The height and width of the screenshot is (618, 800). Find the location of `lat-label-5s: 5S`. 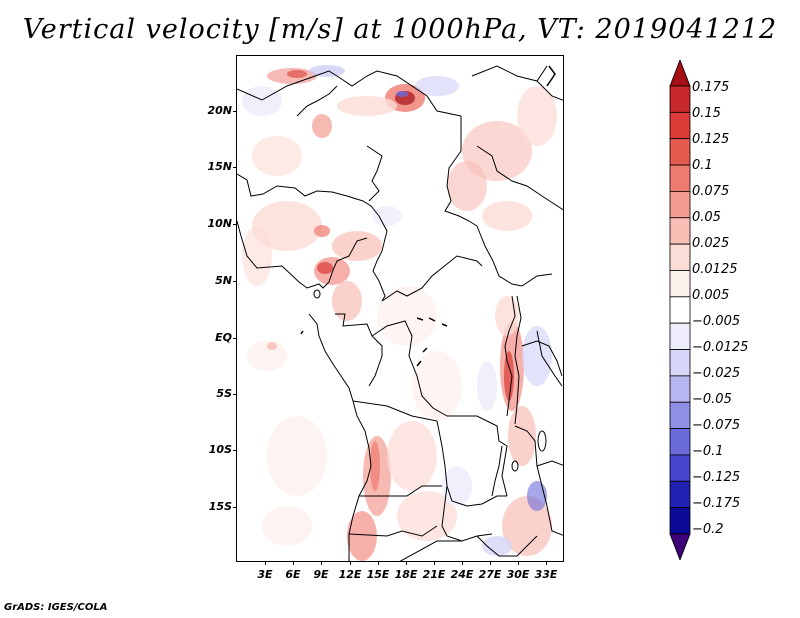

lat-label-5s: 5S is located at coordinates (224, 393).